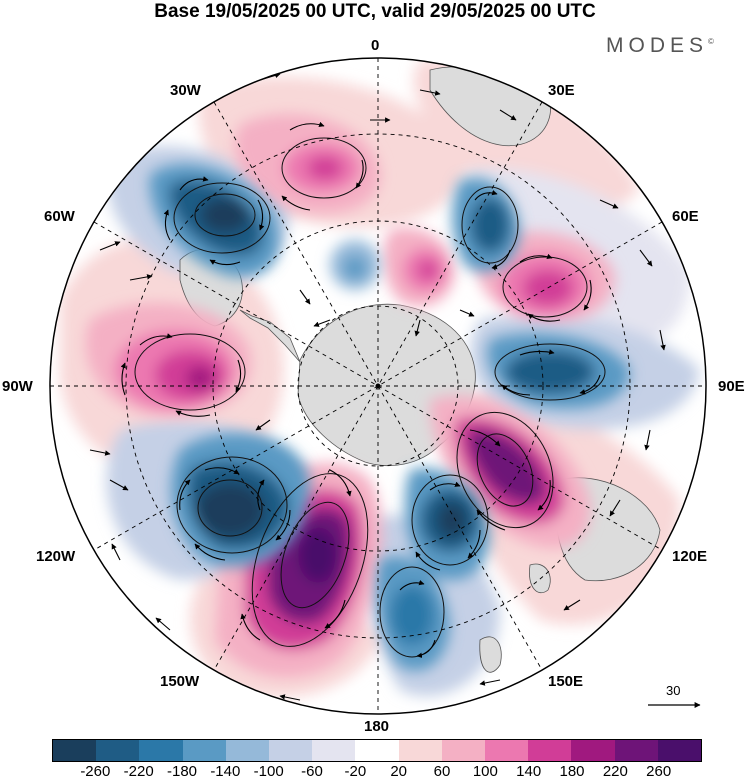  I want to click on lon-label-90e: 90E, so click(731, 386).